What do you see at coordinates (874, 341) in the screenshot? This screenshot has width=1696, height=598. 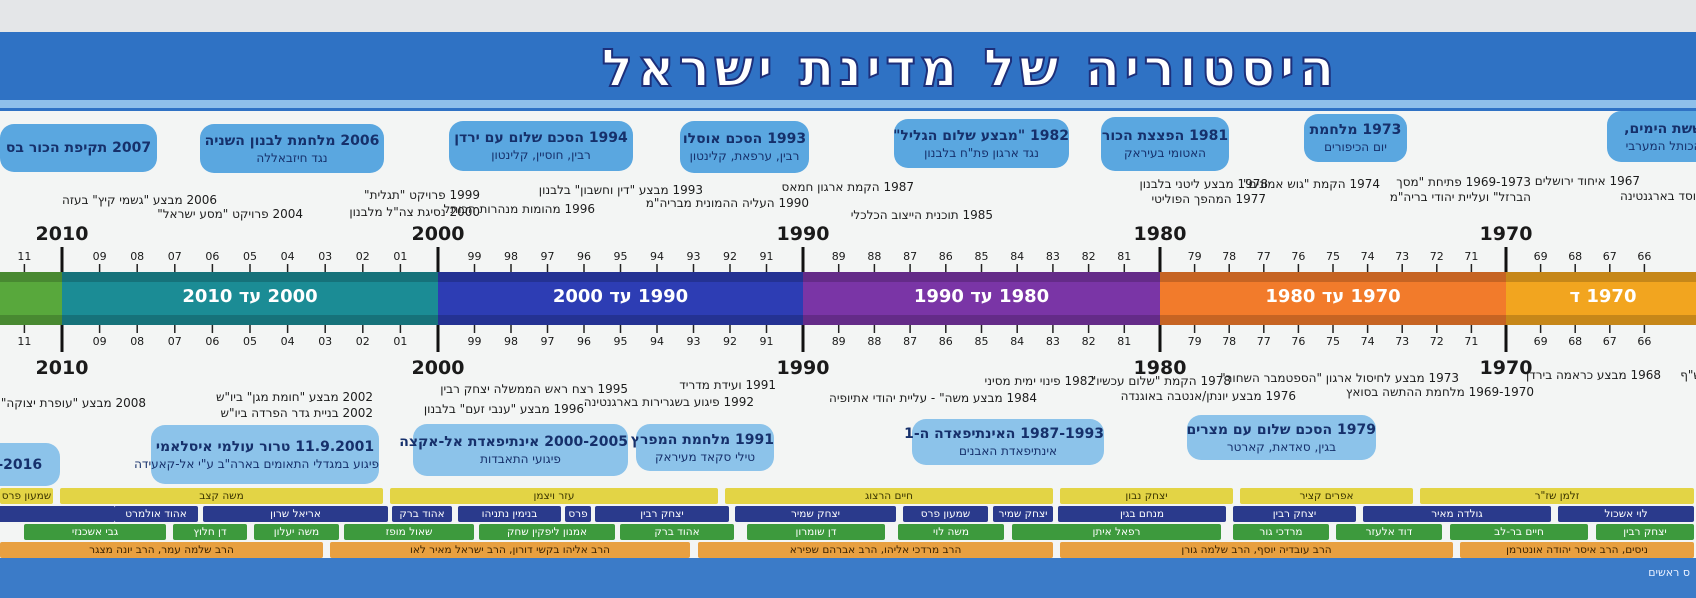 I see `year-label: 88` at bounding box center [874, 341].